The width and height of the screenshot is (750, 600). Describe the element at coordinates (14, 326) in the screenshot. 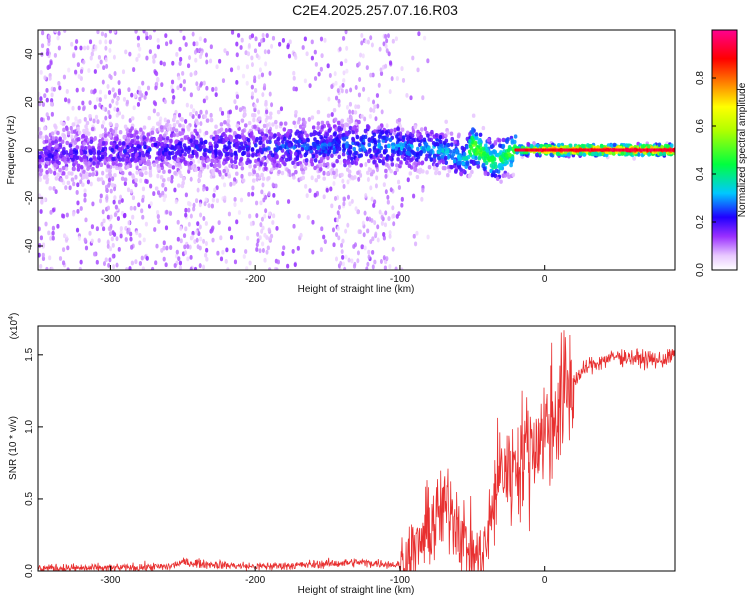

I see `snr-y-scale-factor: (x104)` at that location.